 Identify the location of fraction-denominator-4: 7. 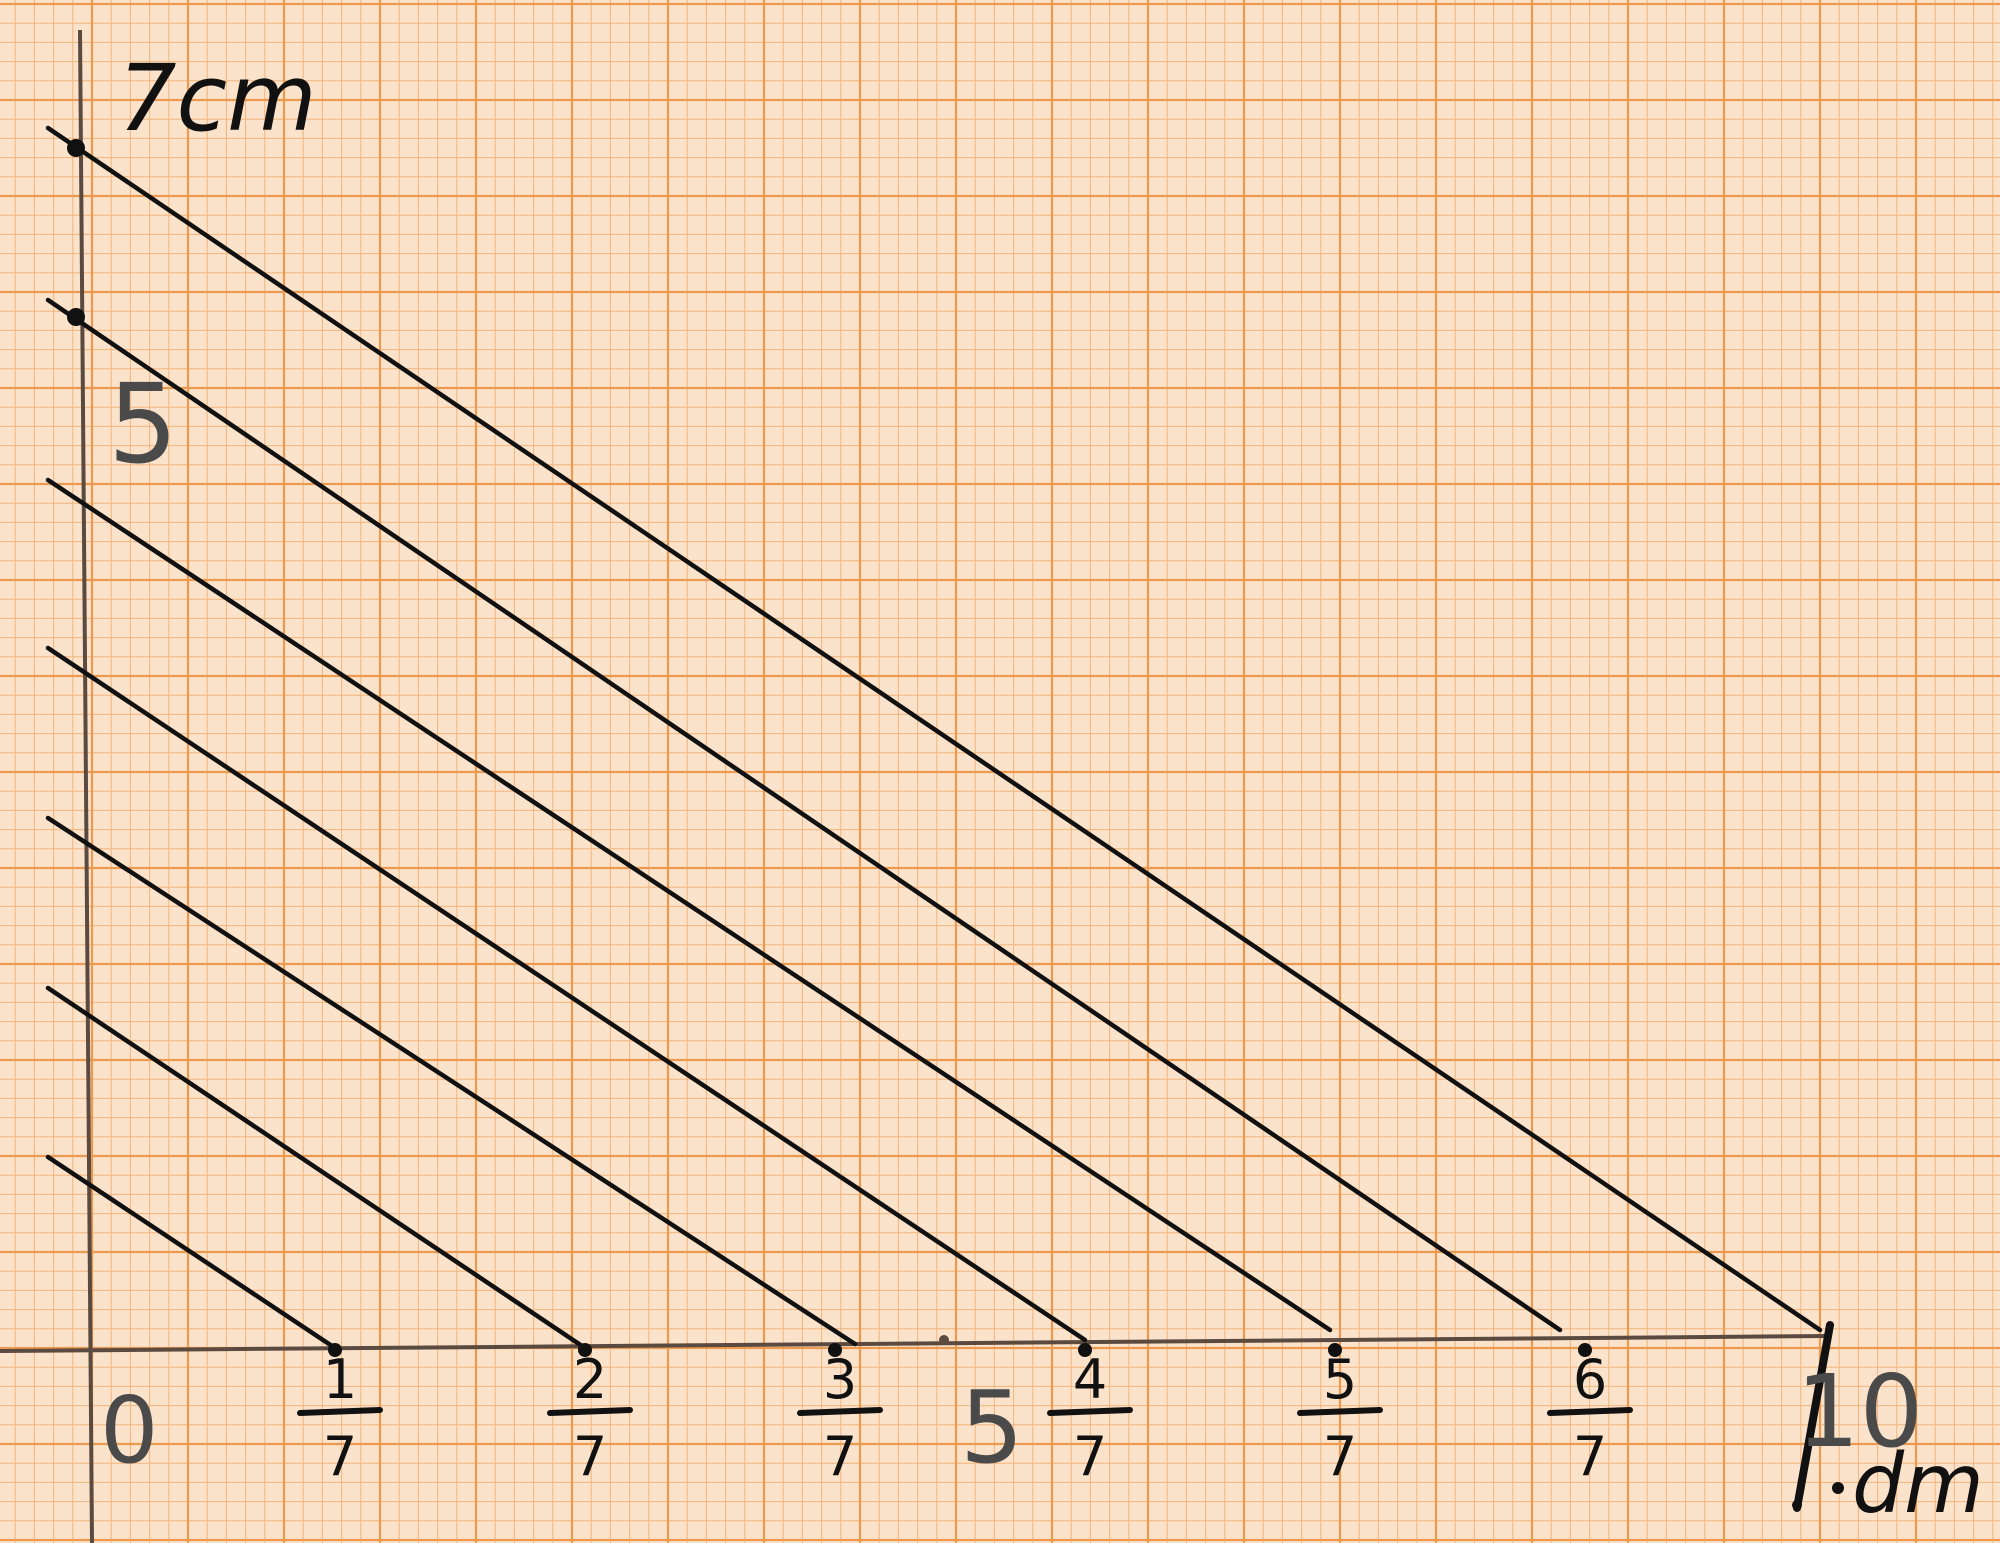
(1090, 1456).